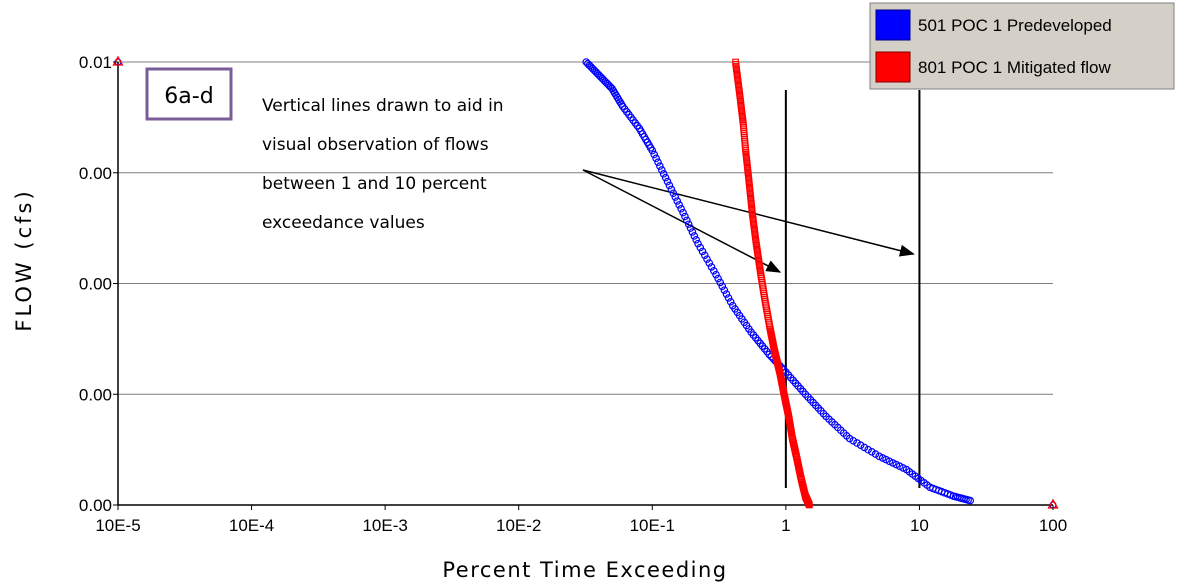 The height and width of the screenshot is (586, 1178). I want to click on x-tick-label: 10E-5, so click(117, 525).